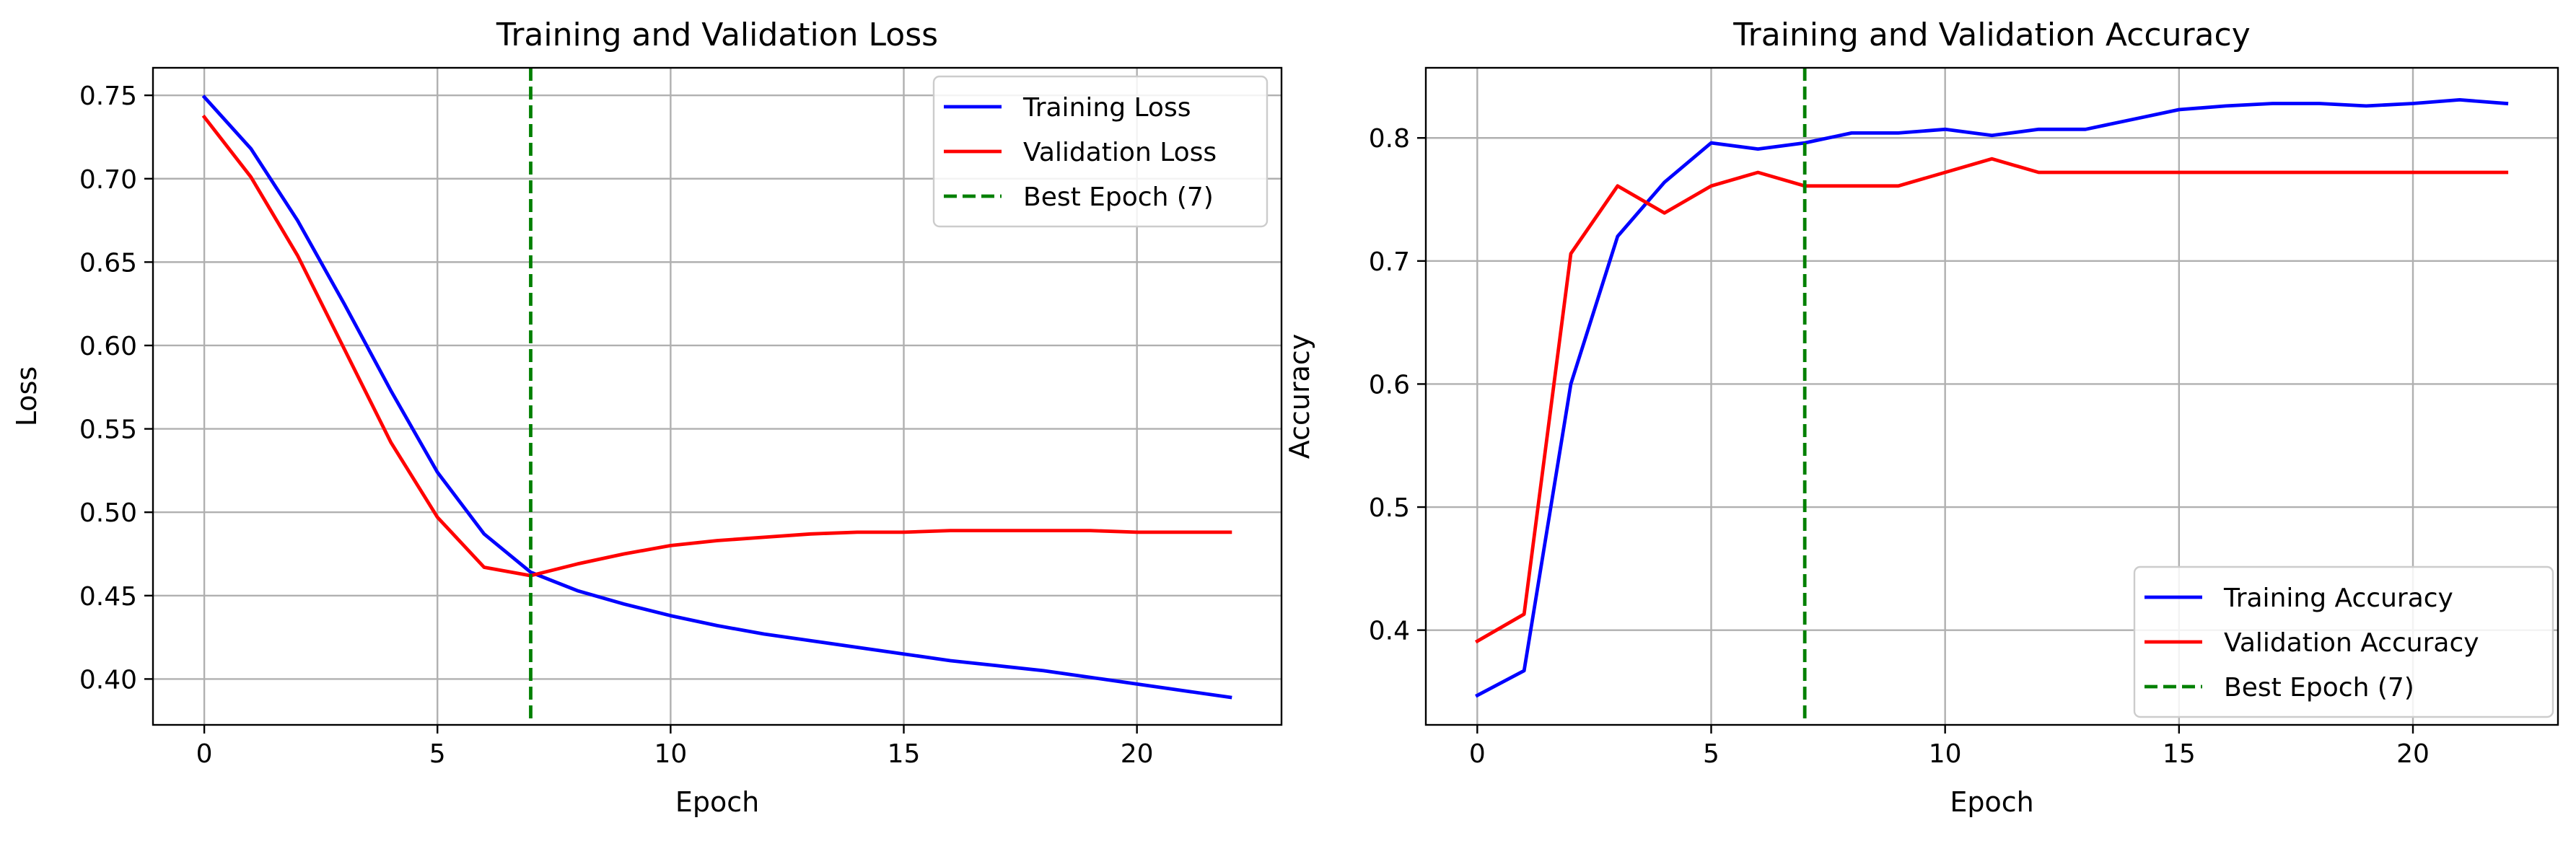  Describe the element at coordinates (904, 754) in the screenshot. I see `loss-x-tick-label: 15` at that location.